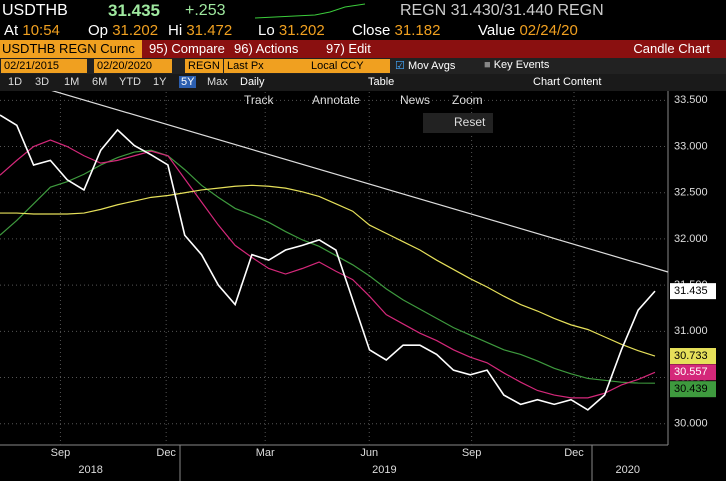  Describe the element at coordinates (265, 453) in the screenshot. I see `x-tick-label: Mar` at that location.